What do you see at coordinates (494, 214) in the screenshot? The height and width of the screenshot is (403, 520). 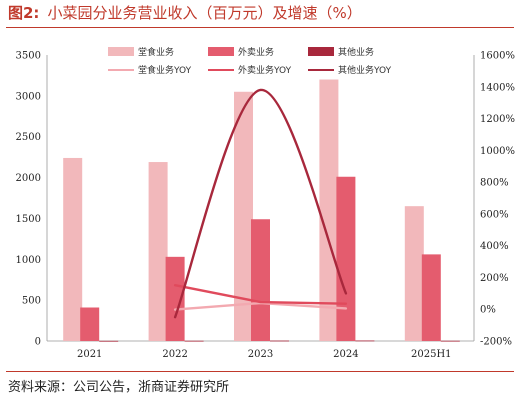 I see `right-tick-label: 600%` at bounding box center [494, 214].